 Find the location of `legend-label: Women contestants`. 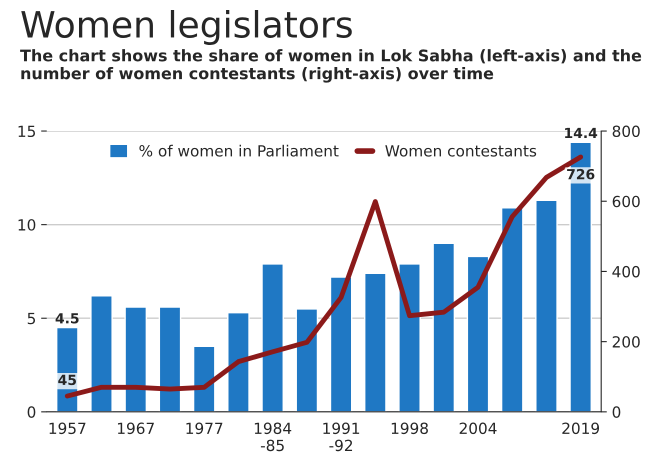

legend-label: Women contestants is located at coordinates (460, 151).